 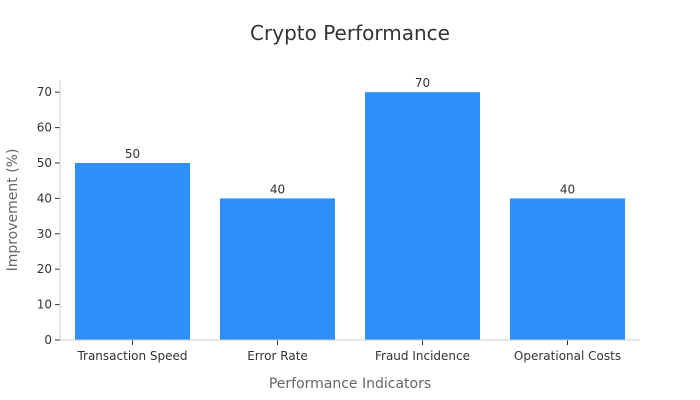 I want to click on y-tick-label: 70, so click(x=44, y=92).